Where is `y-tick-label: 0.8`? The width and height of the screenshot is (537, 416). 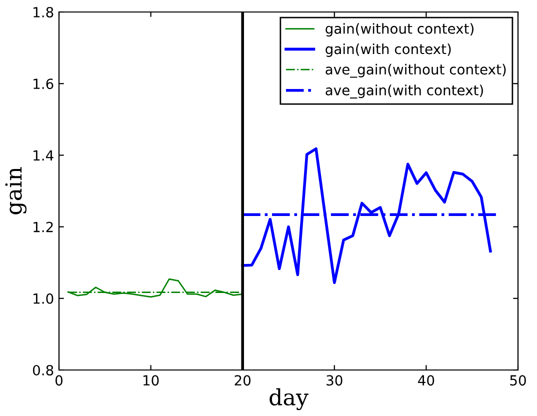 y-tick-label: 0.8 is located at coordinates (43, 370).